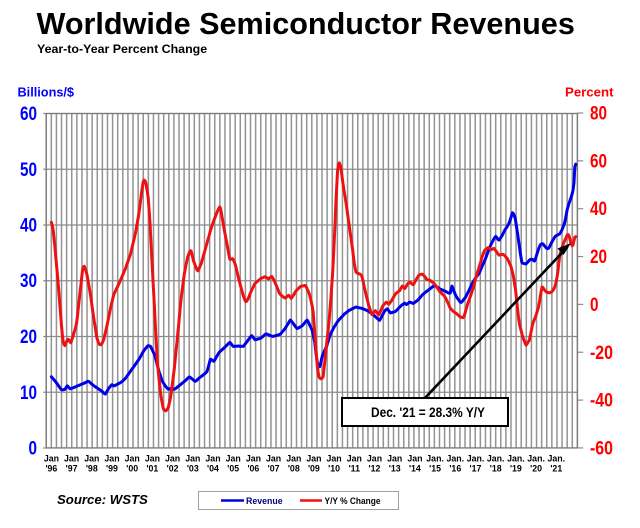 This screenshot has height=528, width=640. What do you see at coordinates (92, 469) in the screenshot?
I see `svg-text: '98` at bounding box center [92, 469].